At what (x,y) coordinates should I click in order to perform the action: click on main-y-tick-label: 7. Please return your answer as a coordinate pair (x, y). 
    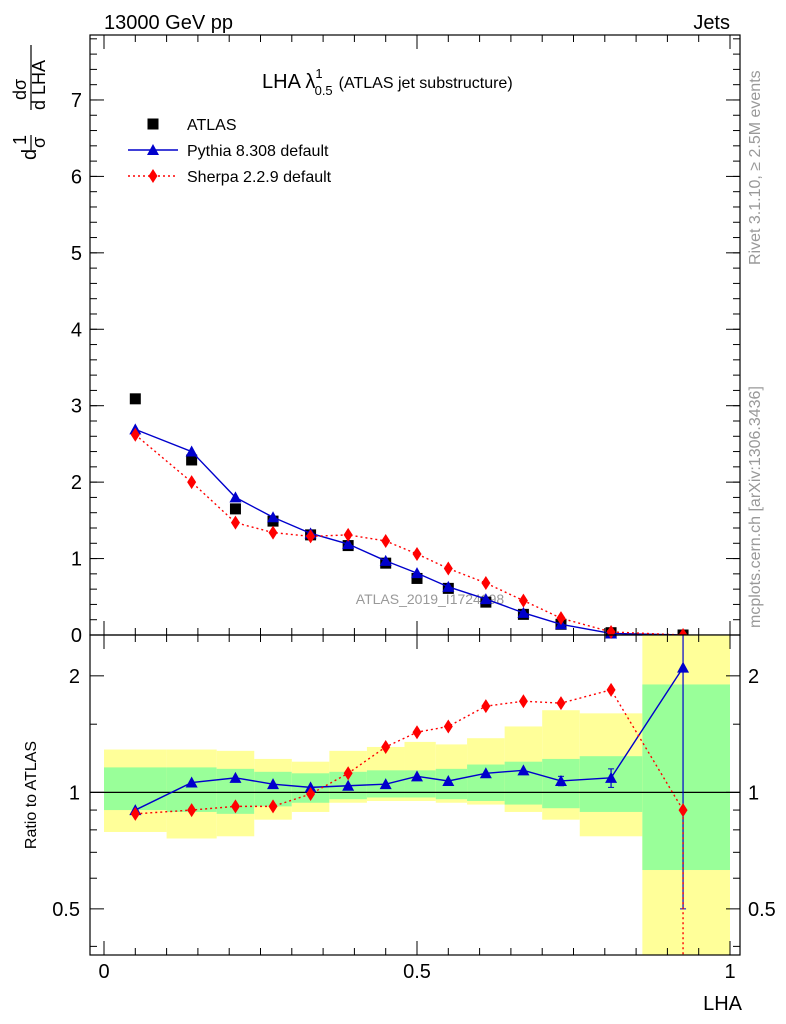
    Looking at the image, I should click on (76, 101).